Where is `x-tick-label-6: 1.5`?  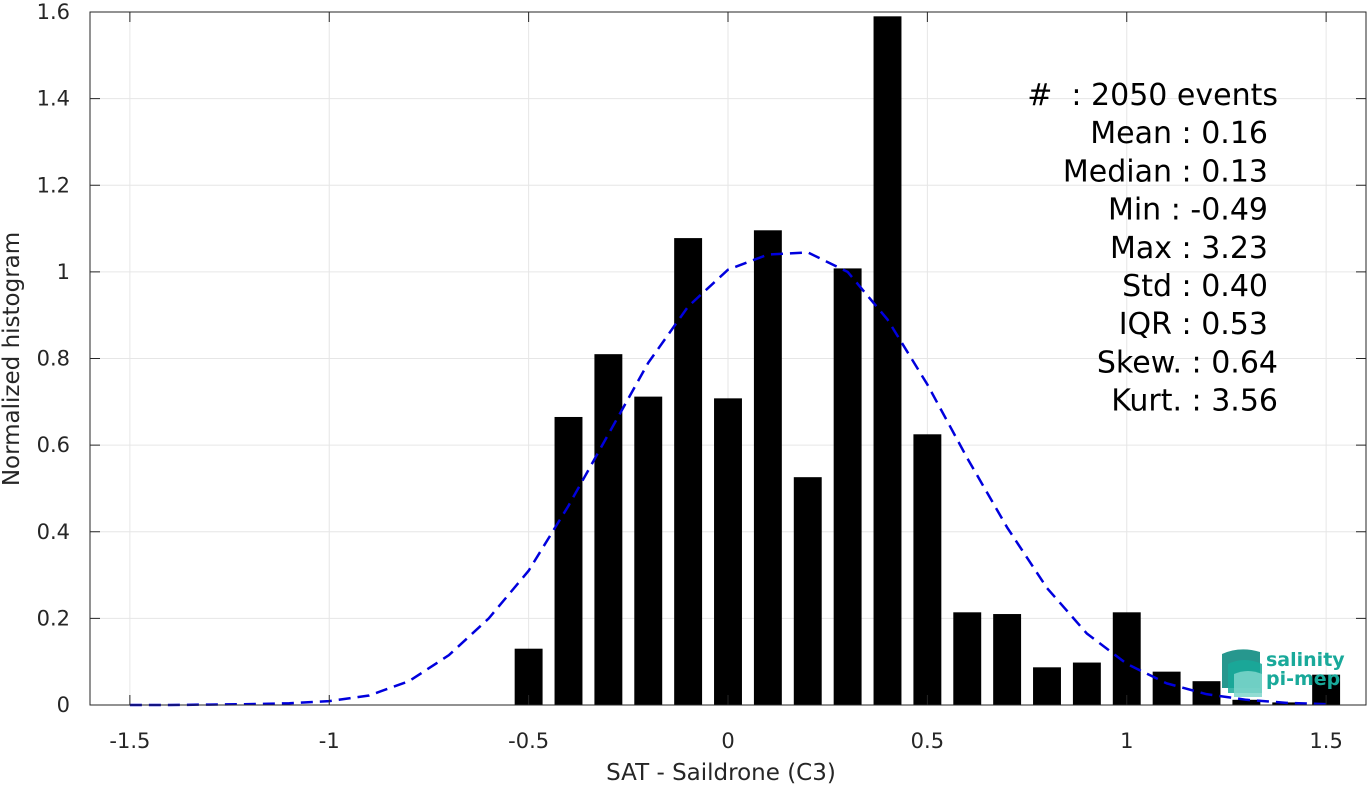
x-tick-label-6: 1.5 is located at coordinates (1325, 741).